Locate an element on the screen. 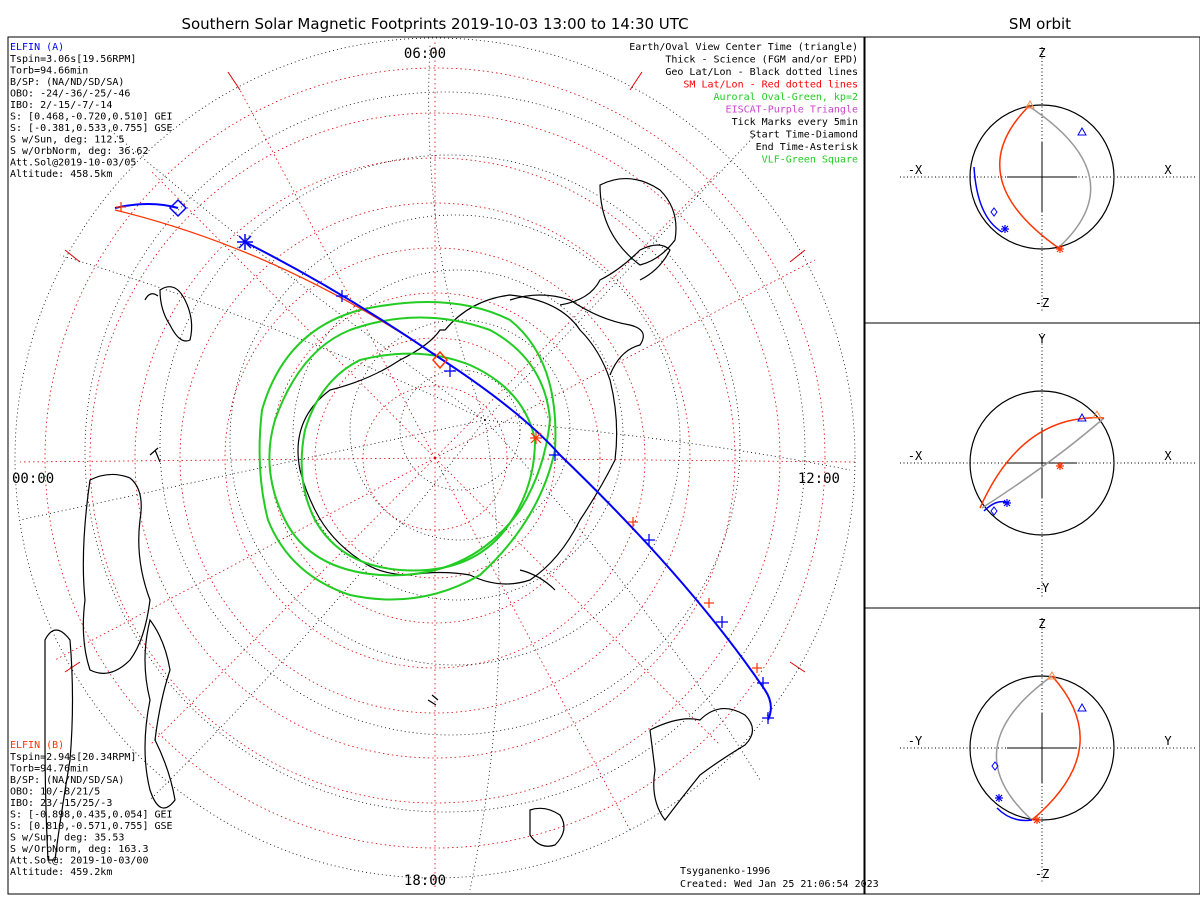  elfin-a-name: ELFIN (A) is located at coordinates (37, 47).